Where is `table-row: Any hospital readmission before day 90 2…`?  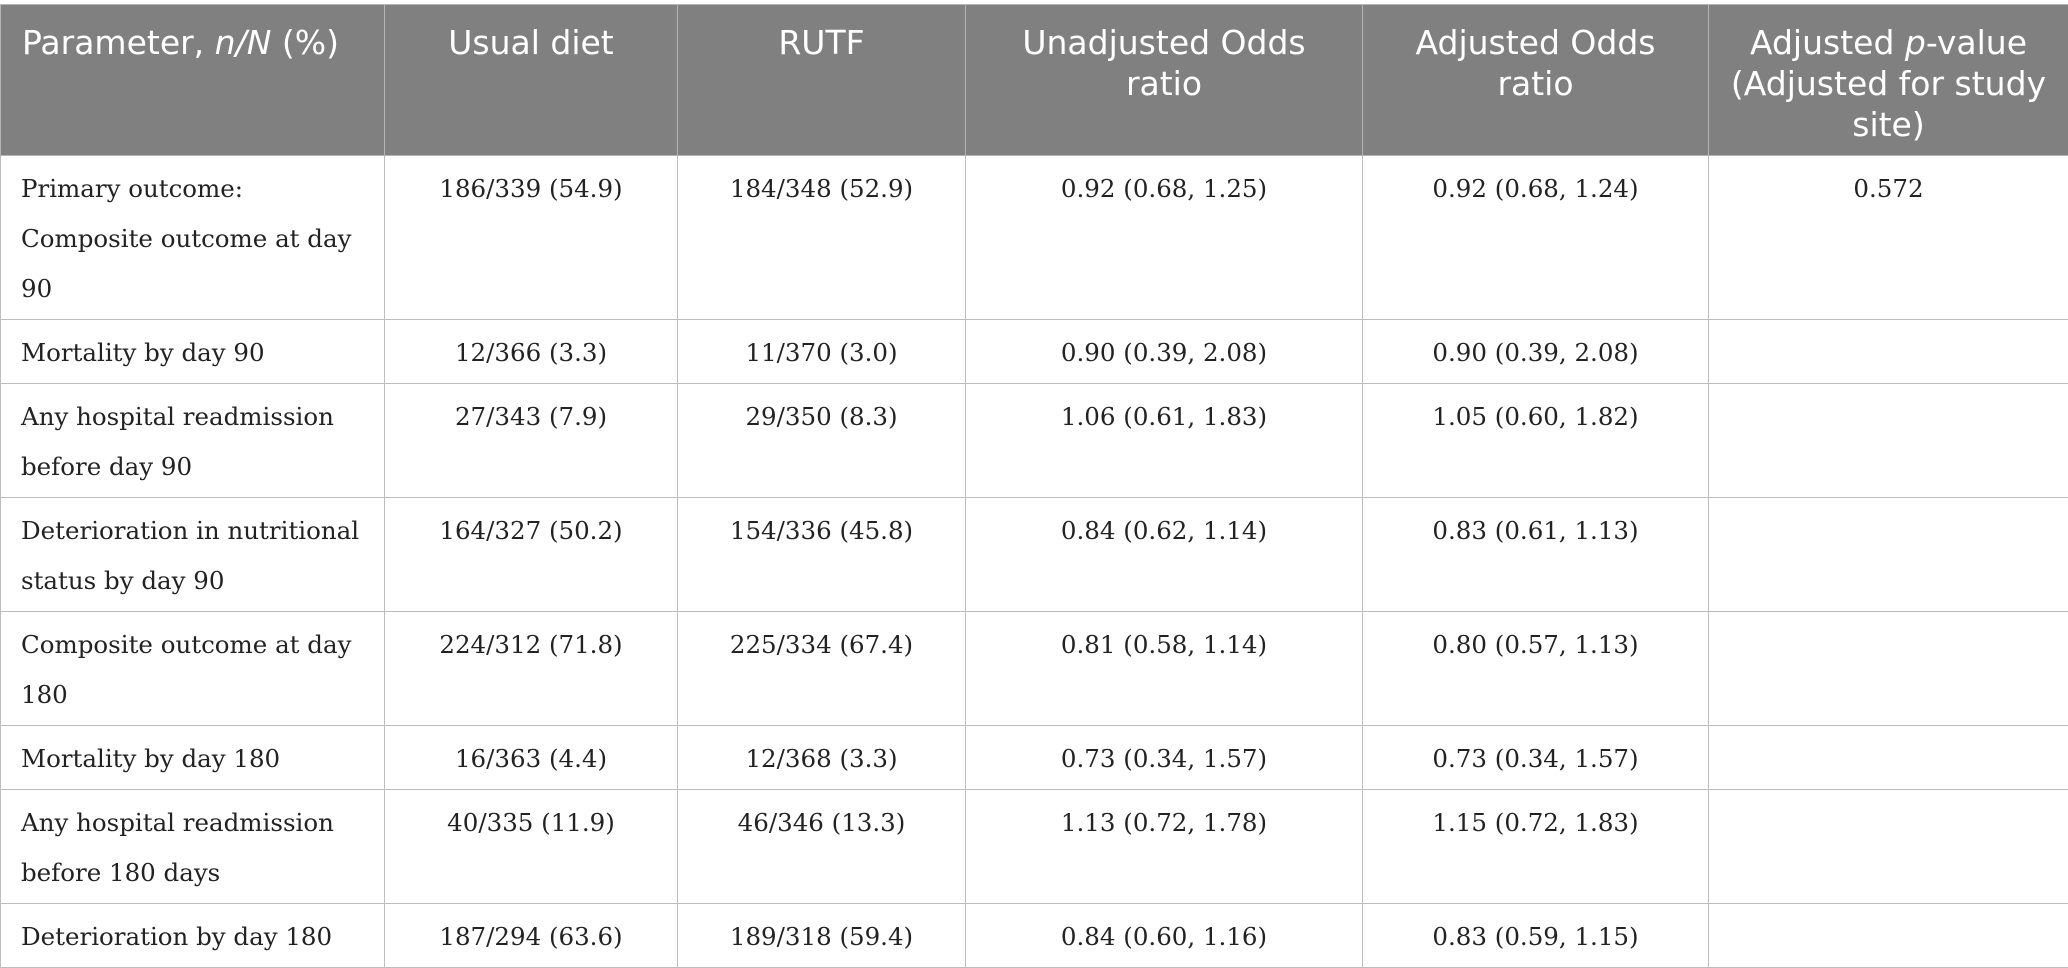
table-row: Any hospital readmission before day 90 2… is located at coordinates (1034, 441).